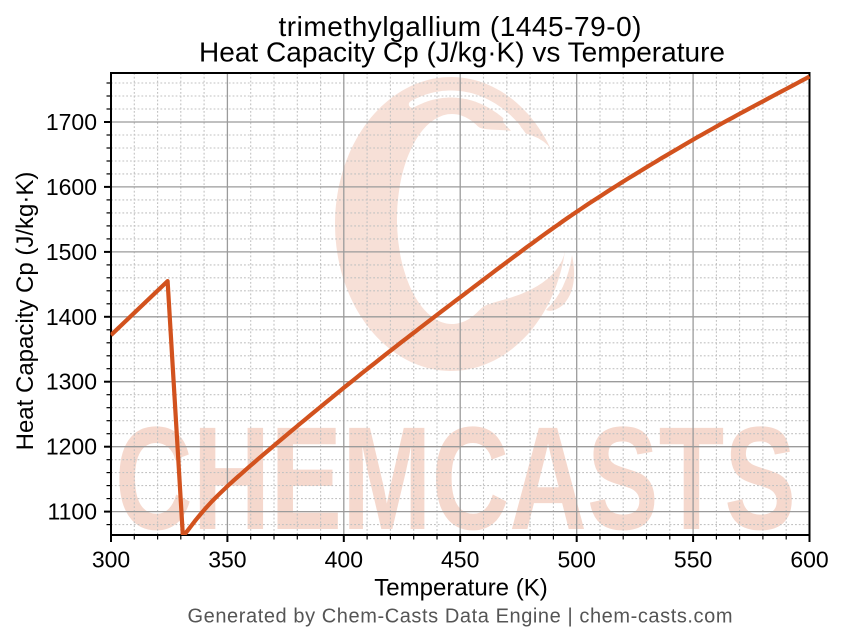 This screenshot has height=644, width=843. I want to click on svg-text: 600, so click(809, 560).